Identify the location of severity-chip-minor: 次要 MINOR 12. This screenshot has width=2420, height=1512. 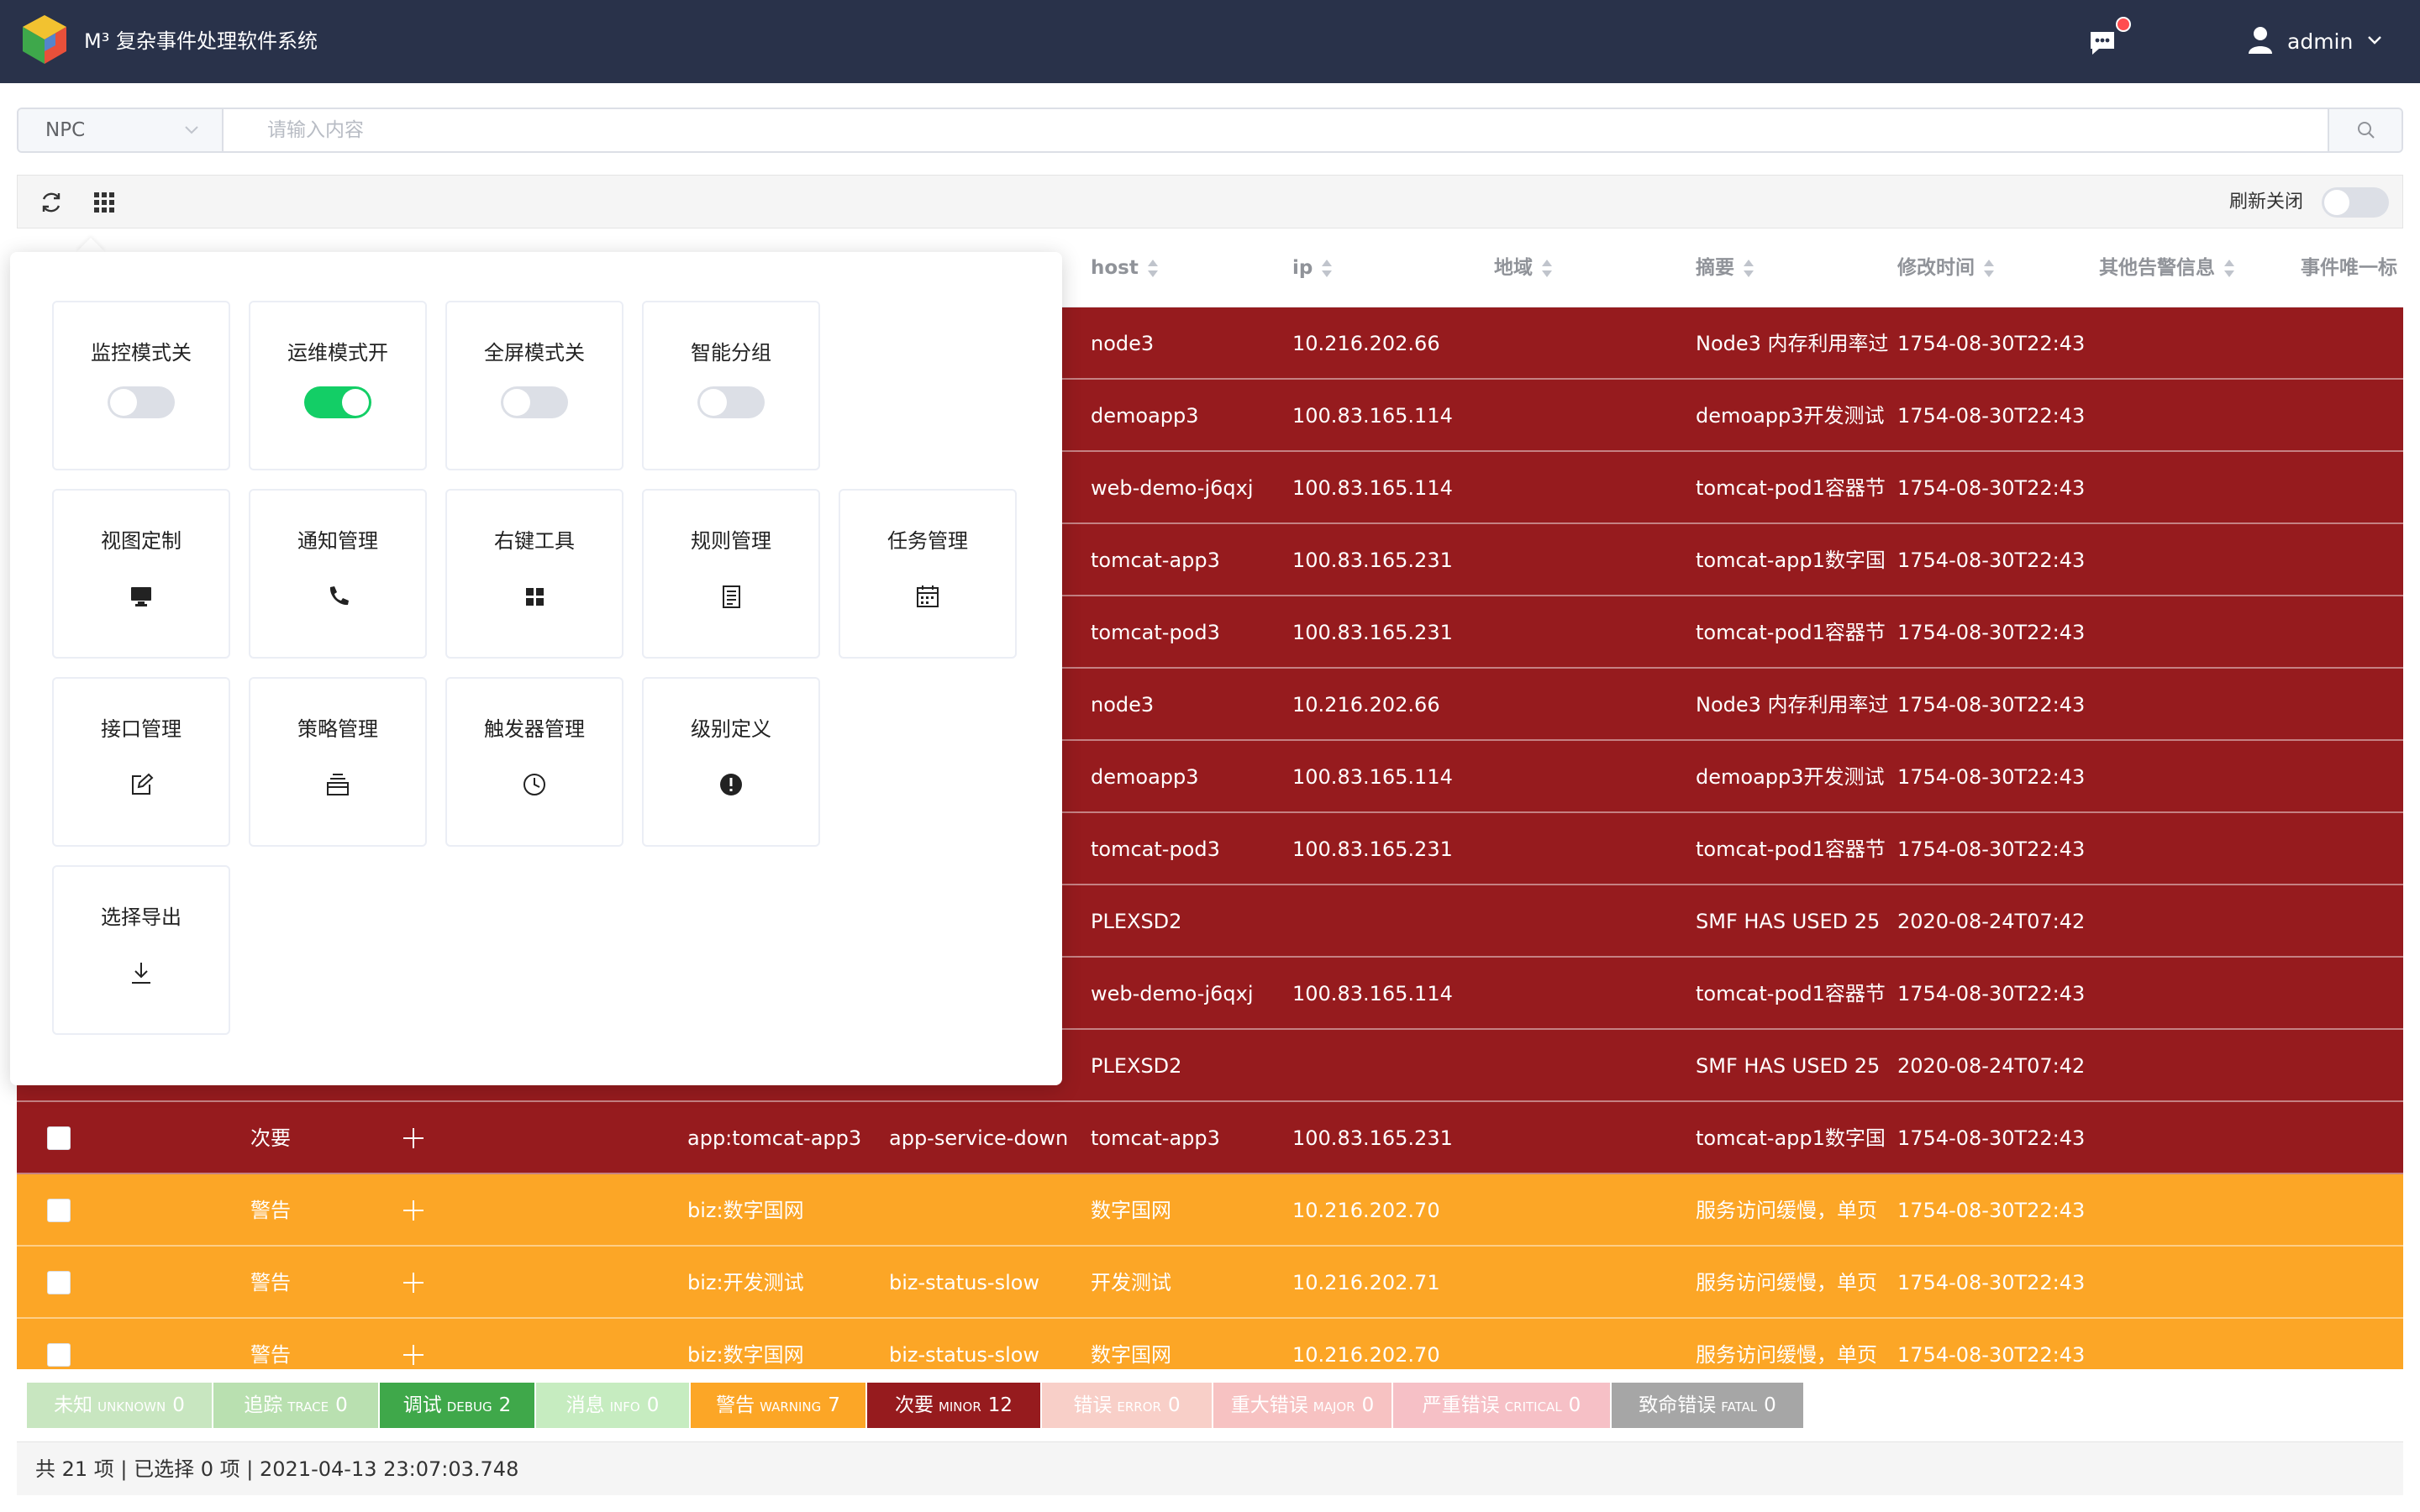
(954, 1405).